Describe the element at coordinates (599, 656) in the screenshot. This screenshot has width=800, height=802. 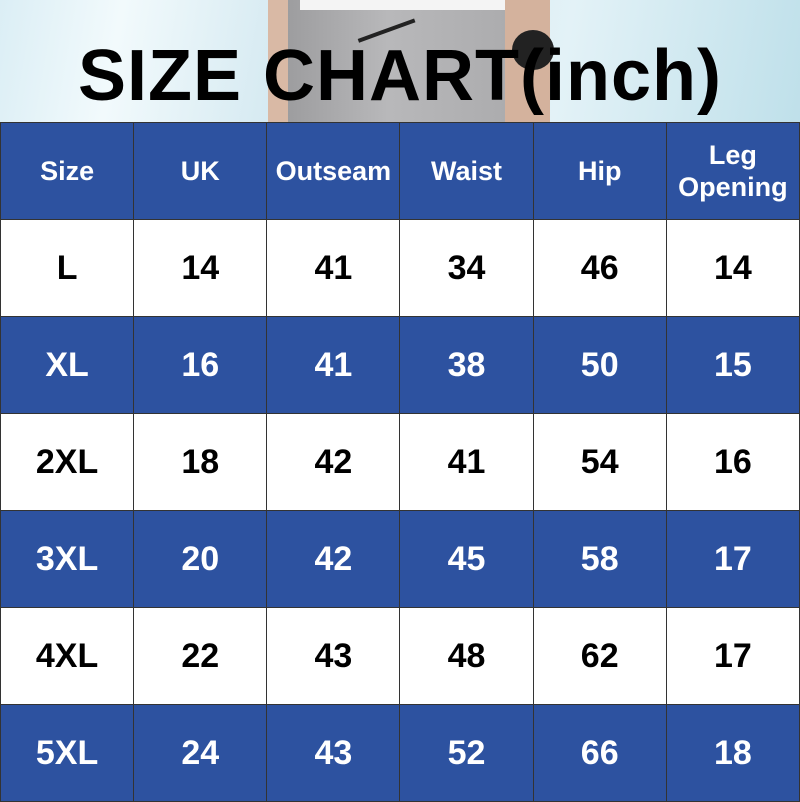
I see `table-cell: 62` at that location.